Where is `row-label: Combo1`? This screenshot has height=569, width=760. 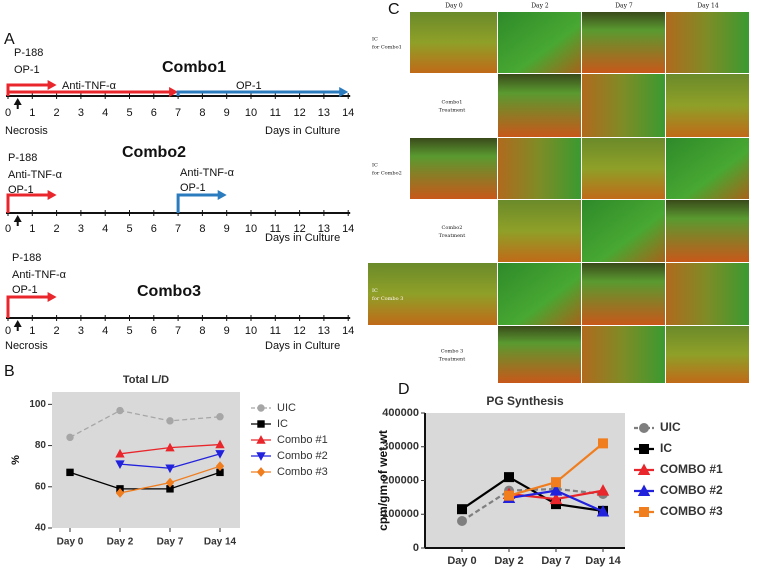 row-label: Combo1 is located at coordinates (452, 103).